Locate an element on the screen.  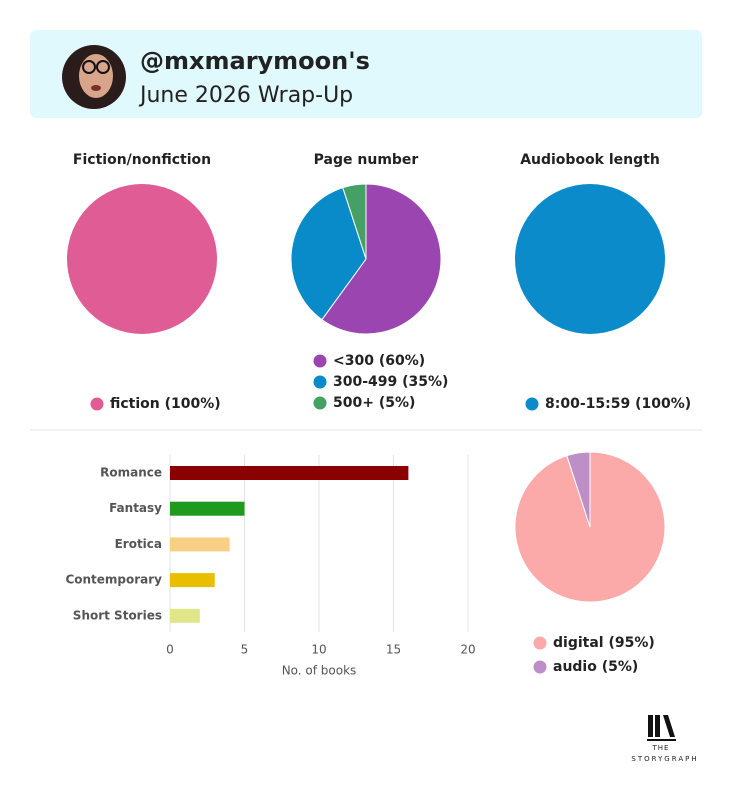
logo: THE STORYGRAPH is located at coordinates (664, 739).